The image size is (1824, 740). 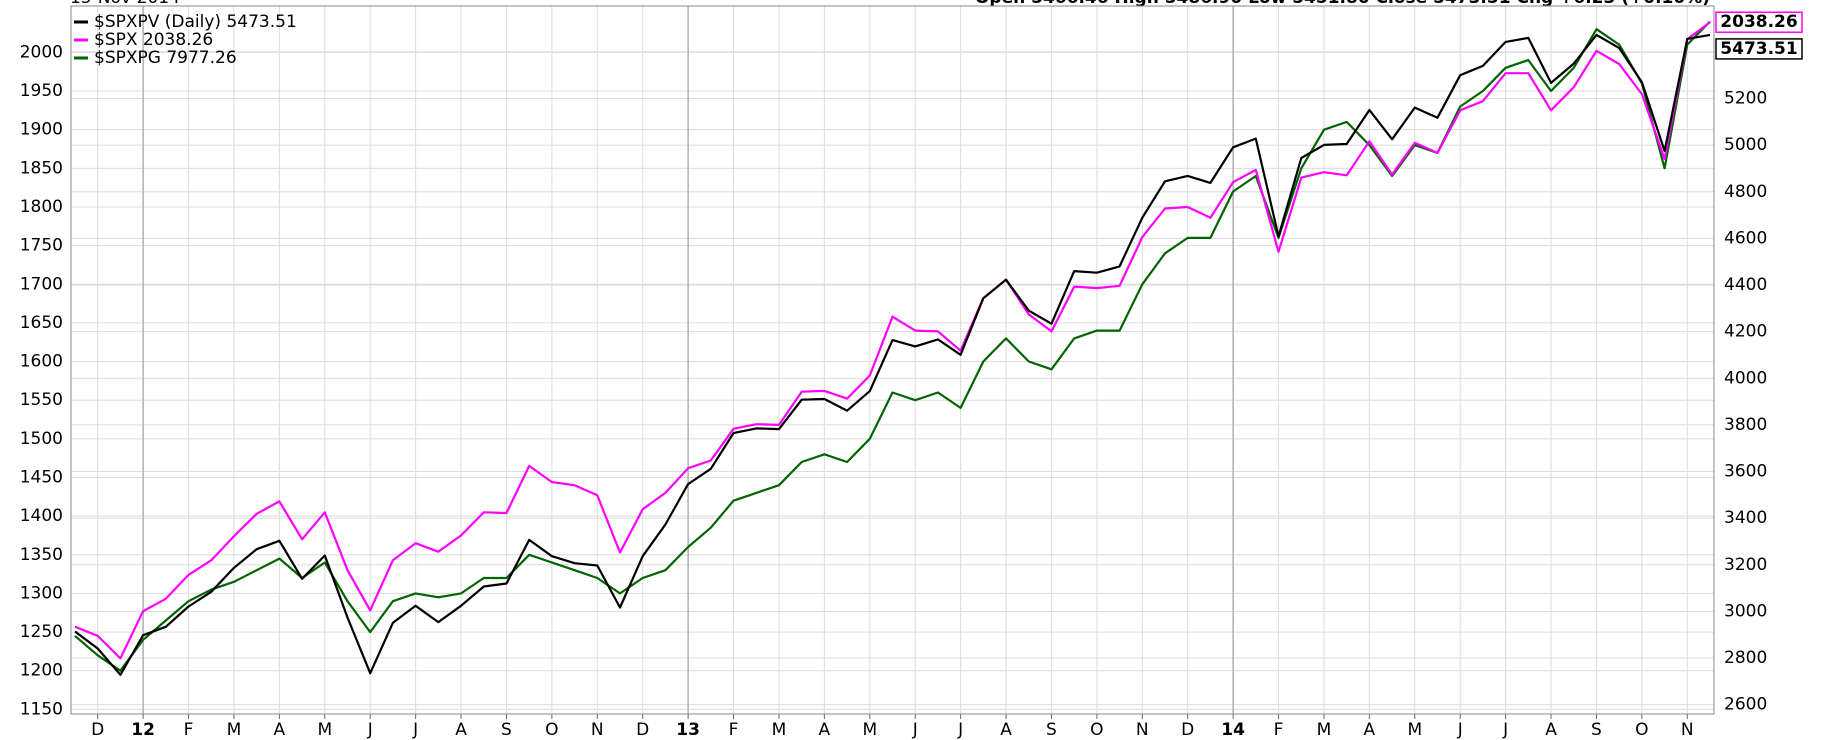 I want to click on y-tick-label: 1650, so click(x=41, y=323).